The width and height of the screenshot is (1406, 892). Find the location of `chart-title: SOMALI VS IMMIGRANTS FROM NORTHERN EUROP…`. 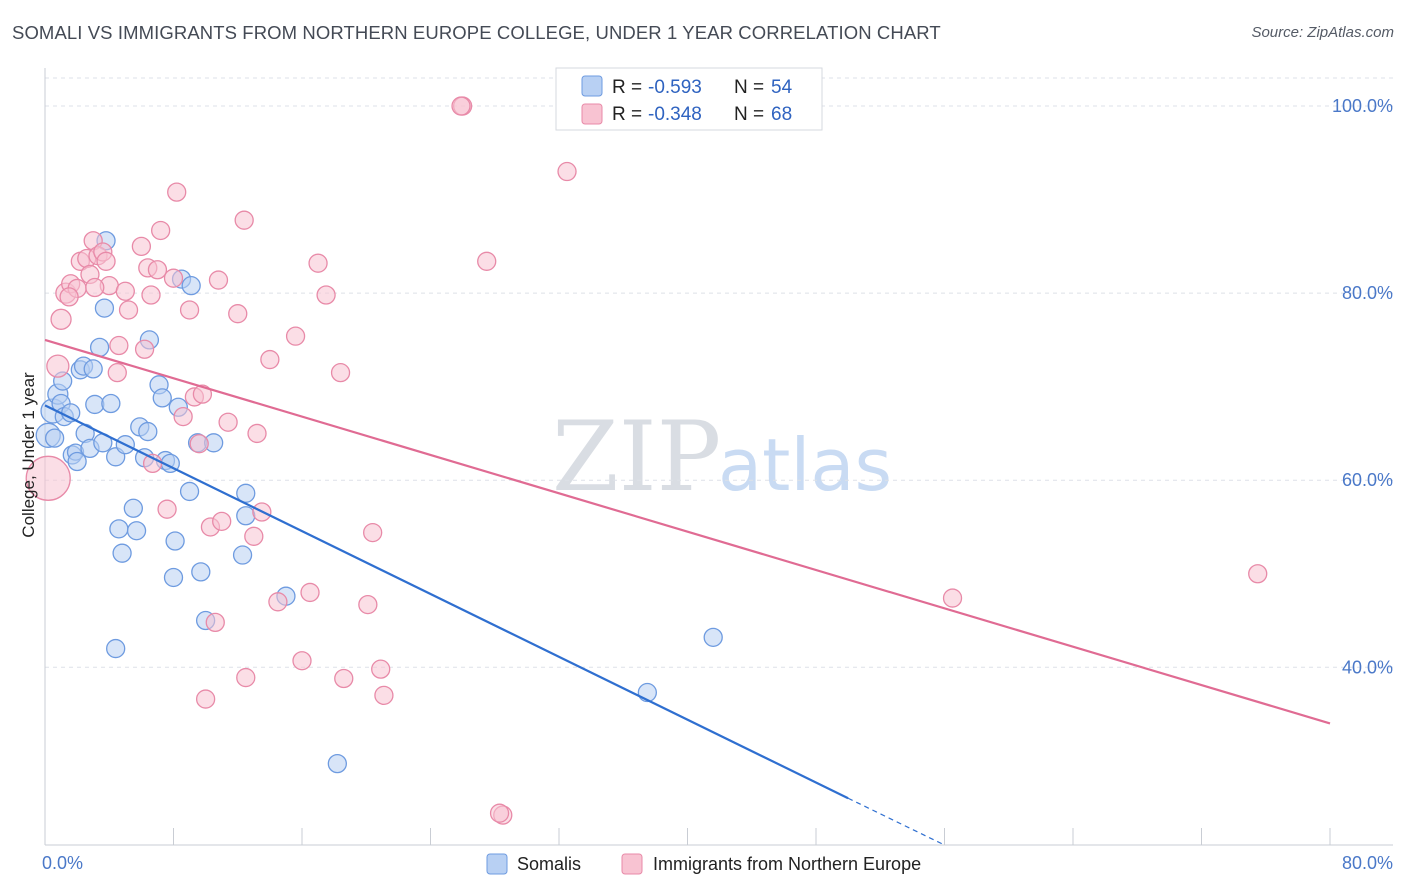

chart-title: SOMALI VS IMMIGRANTS FROM NORTHERN EUROP… is located at coordinates (476, 32).